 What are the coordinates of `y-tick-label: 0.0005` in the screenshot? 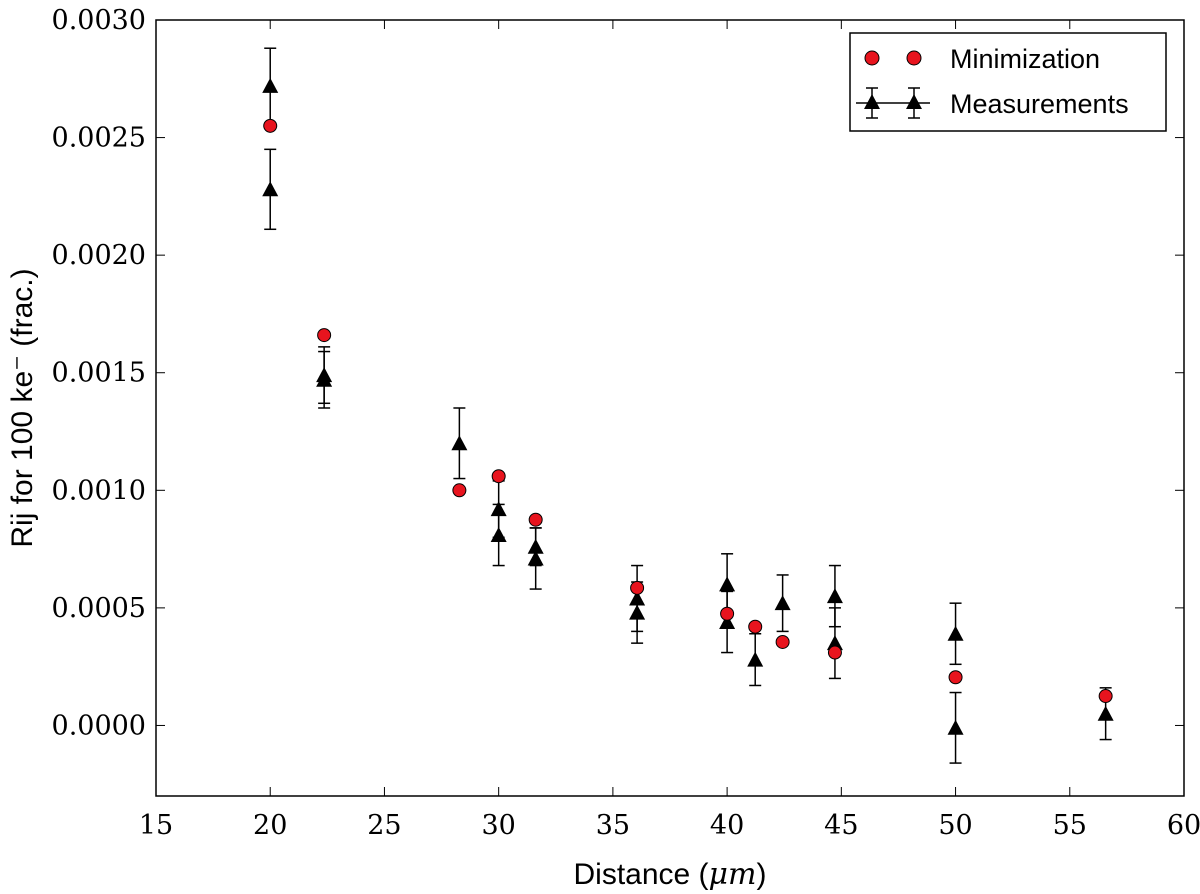 It's located at (99, 608).